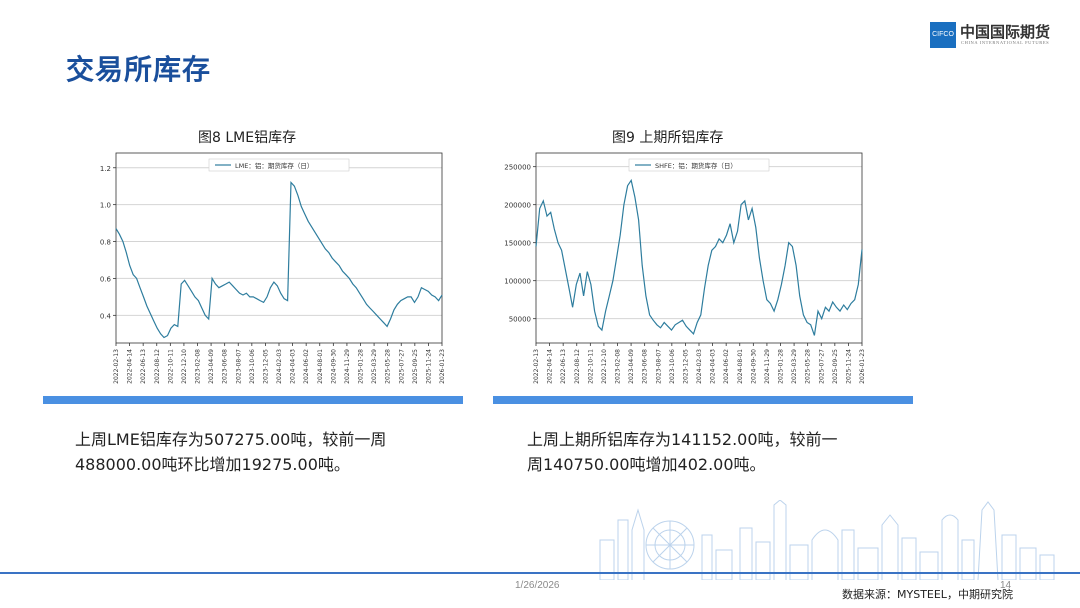 Image resolution: width=1080 pixels, height=608 pixels. Describe the element at coordinates (1005, 32) in the screenshot. I see `logo-name-cn: 中国国际期货` at that location.